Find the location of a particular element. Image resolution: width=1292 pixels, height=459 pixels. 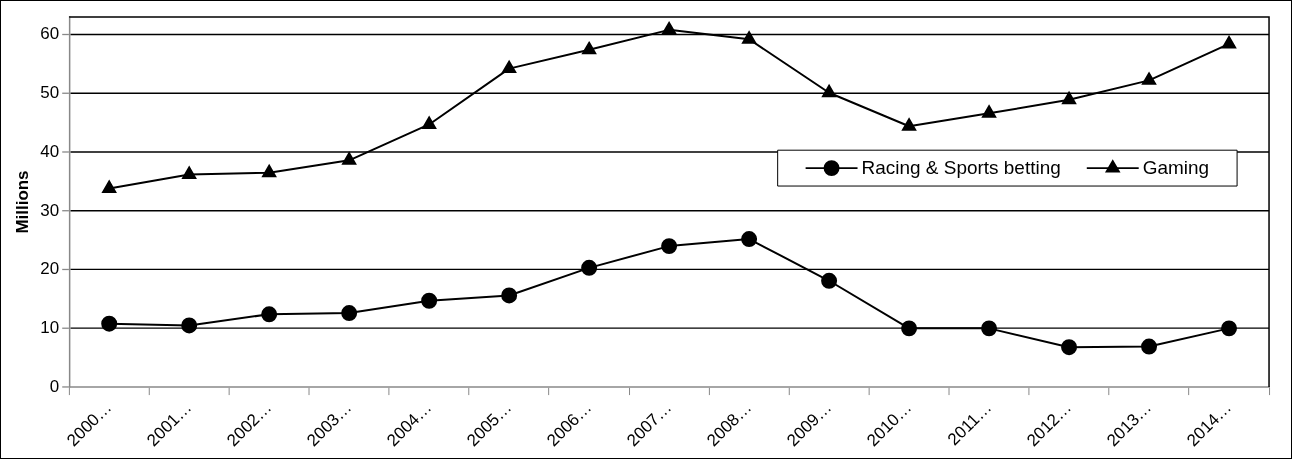

y-tick-label: 10 is located at coordinates (50, 328).